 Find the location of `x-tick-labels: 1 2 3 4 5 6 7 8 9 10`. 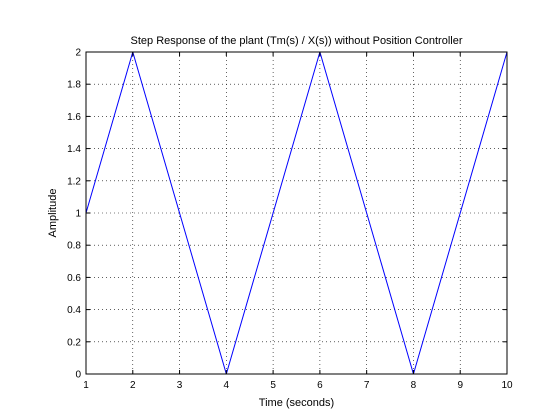

x-tick-labels: 1 2 3 4 5 6 7 8 9 10 is located at coordinates (298, 385).